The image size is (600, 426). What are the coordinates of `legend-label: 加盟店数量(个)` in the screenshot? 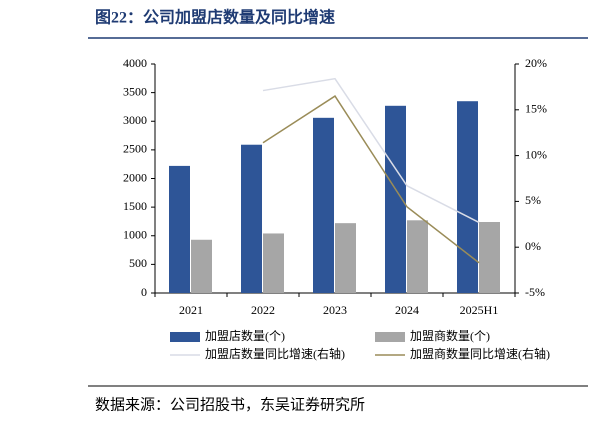 It's located at (245, 335).